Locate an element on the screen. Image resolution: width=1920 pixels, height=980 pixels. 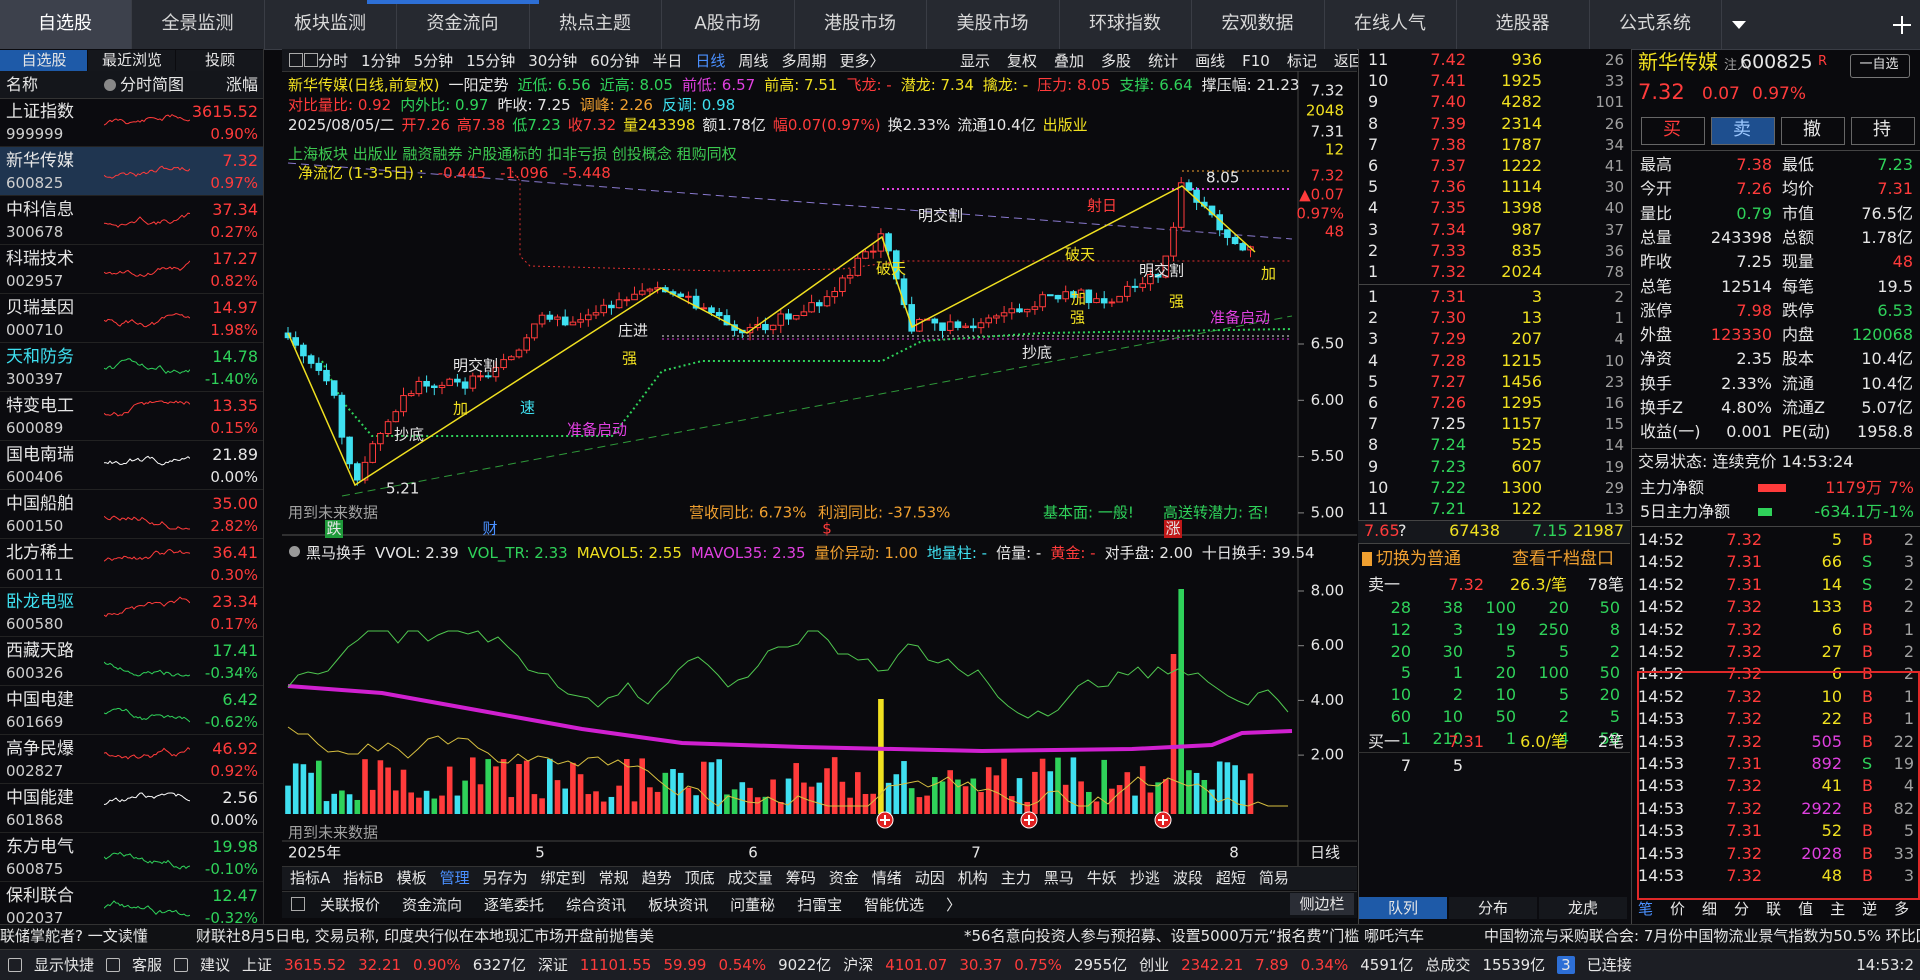
action-label: 买 is located at coordinates (1672, 129).